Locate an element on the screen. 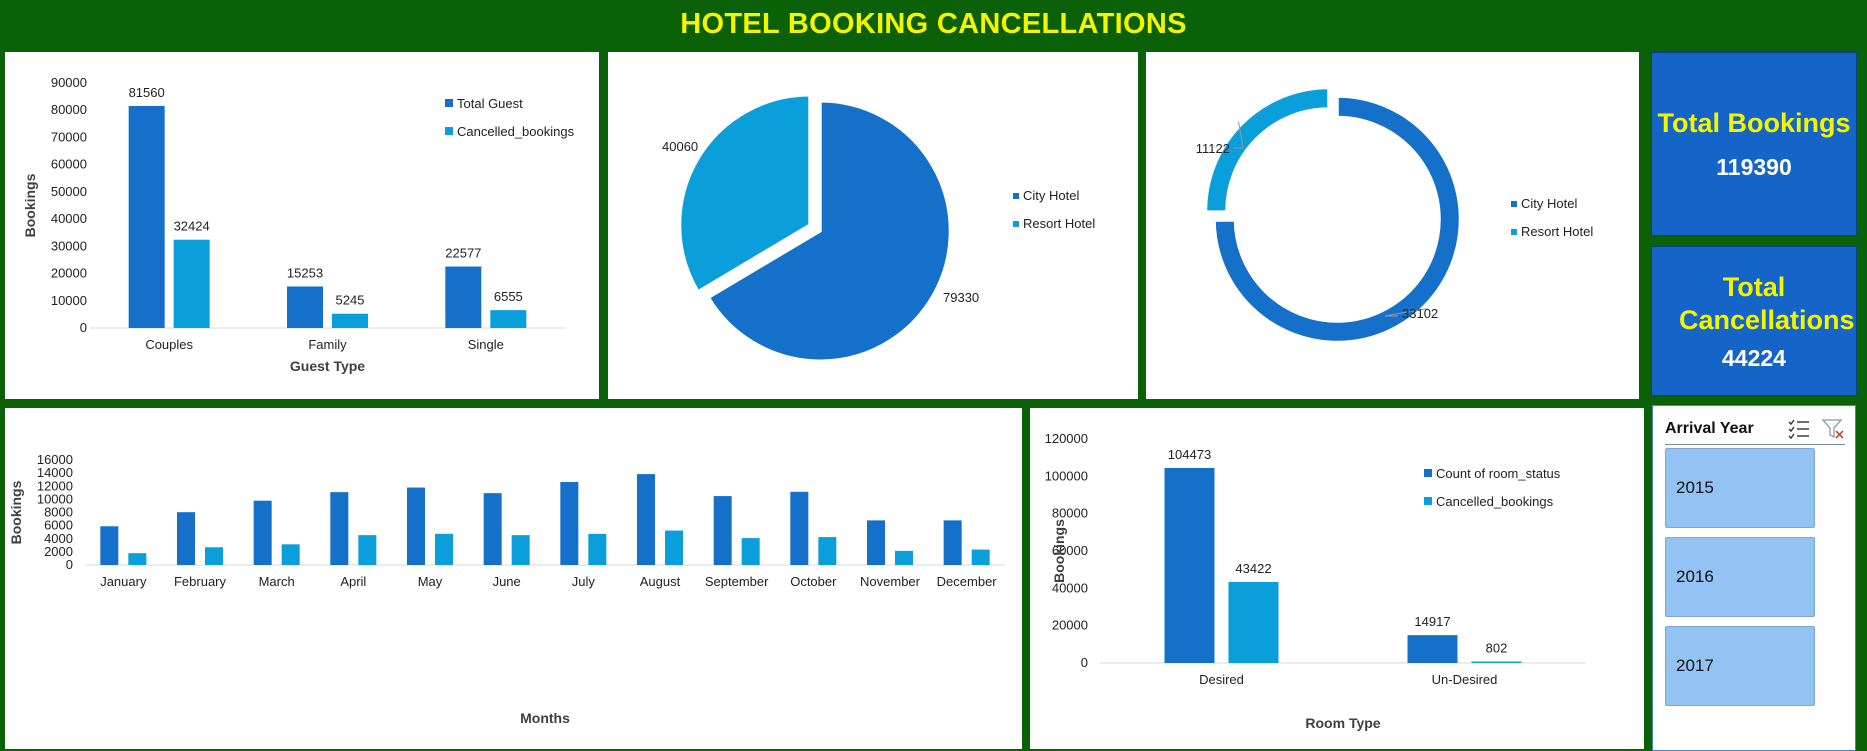 The image size is (1867, 751). y-tick-label: 6000 is located at coordinates (58, 525).